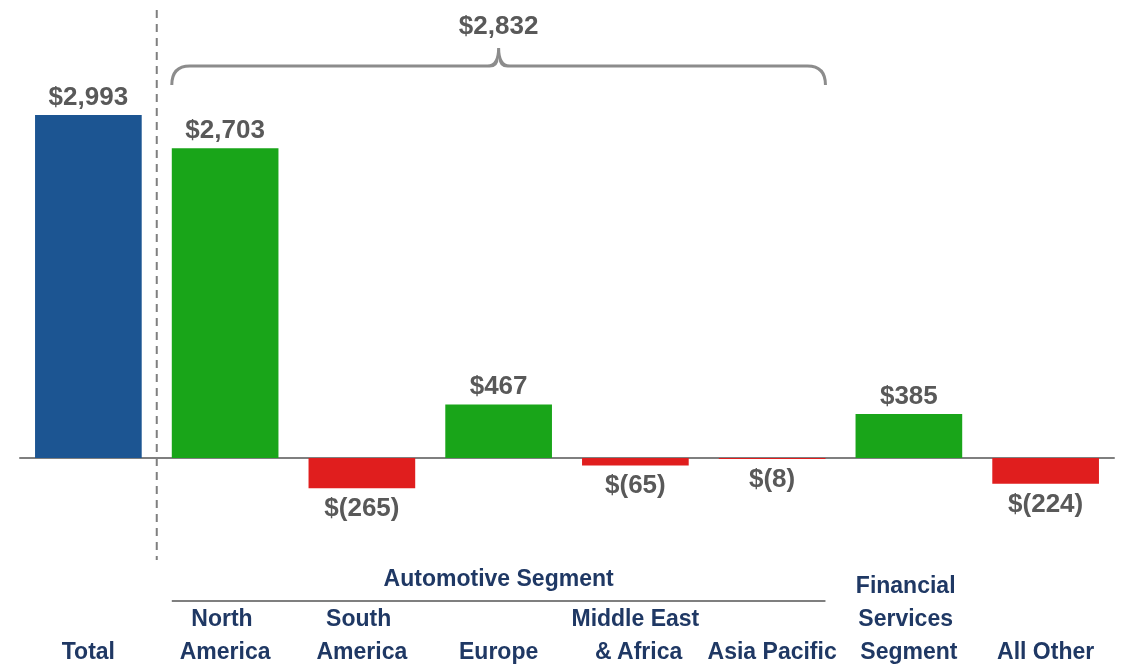  Describe the element at coordinates (225, 129) in the screenshot. I see `data-label: $2,703` at that location.